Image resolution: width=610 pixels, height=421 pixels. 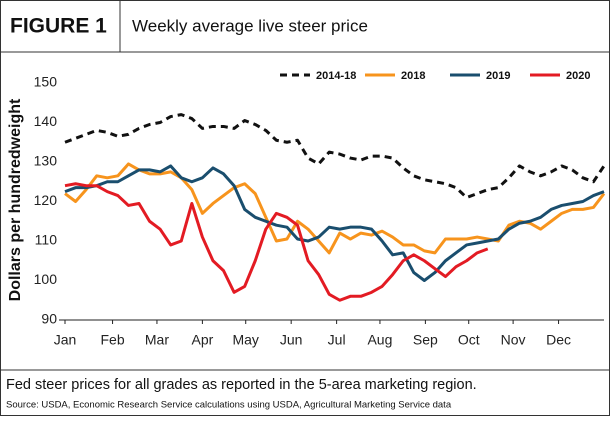 What do you see at coordinates (425, 340) in the screenshot?
I see `x-tick-label: Sep` at bounding box center [425, 340].